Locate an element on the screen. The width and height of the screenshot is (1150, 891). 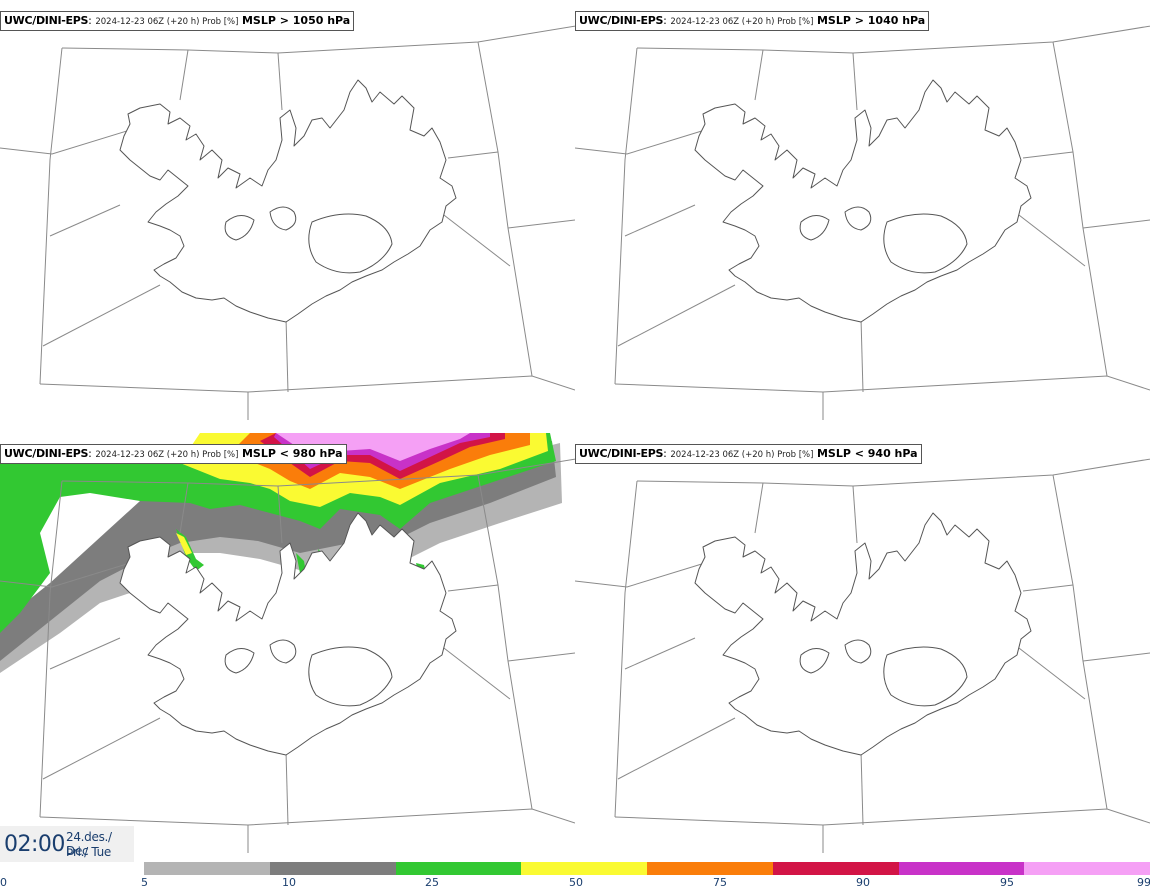
color-bar-tick-label: 25 is located at coordinates (432, 882).